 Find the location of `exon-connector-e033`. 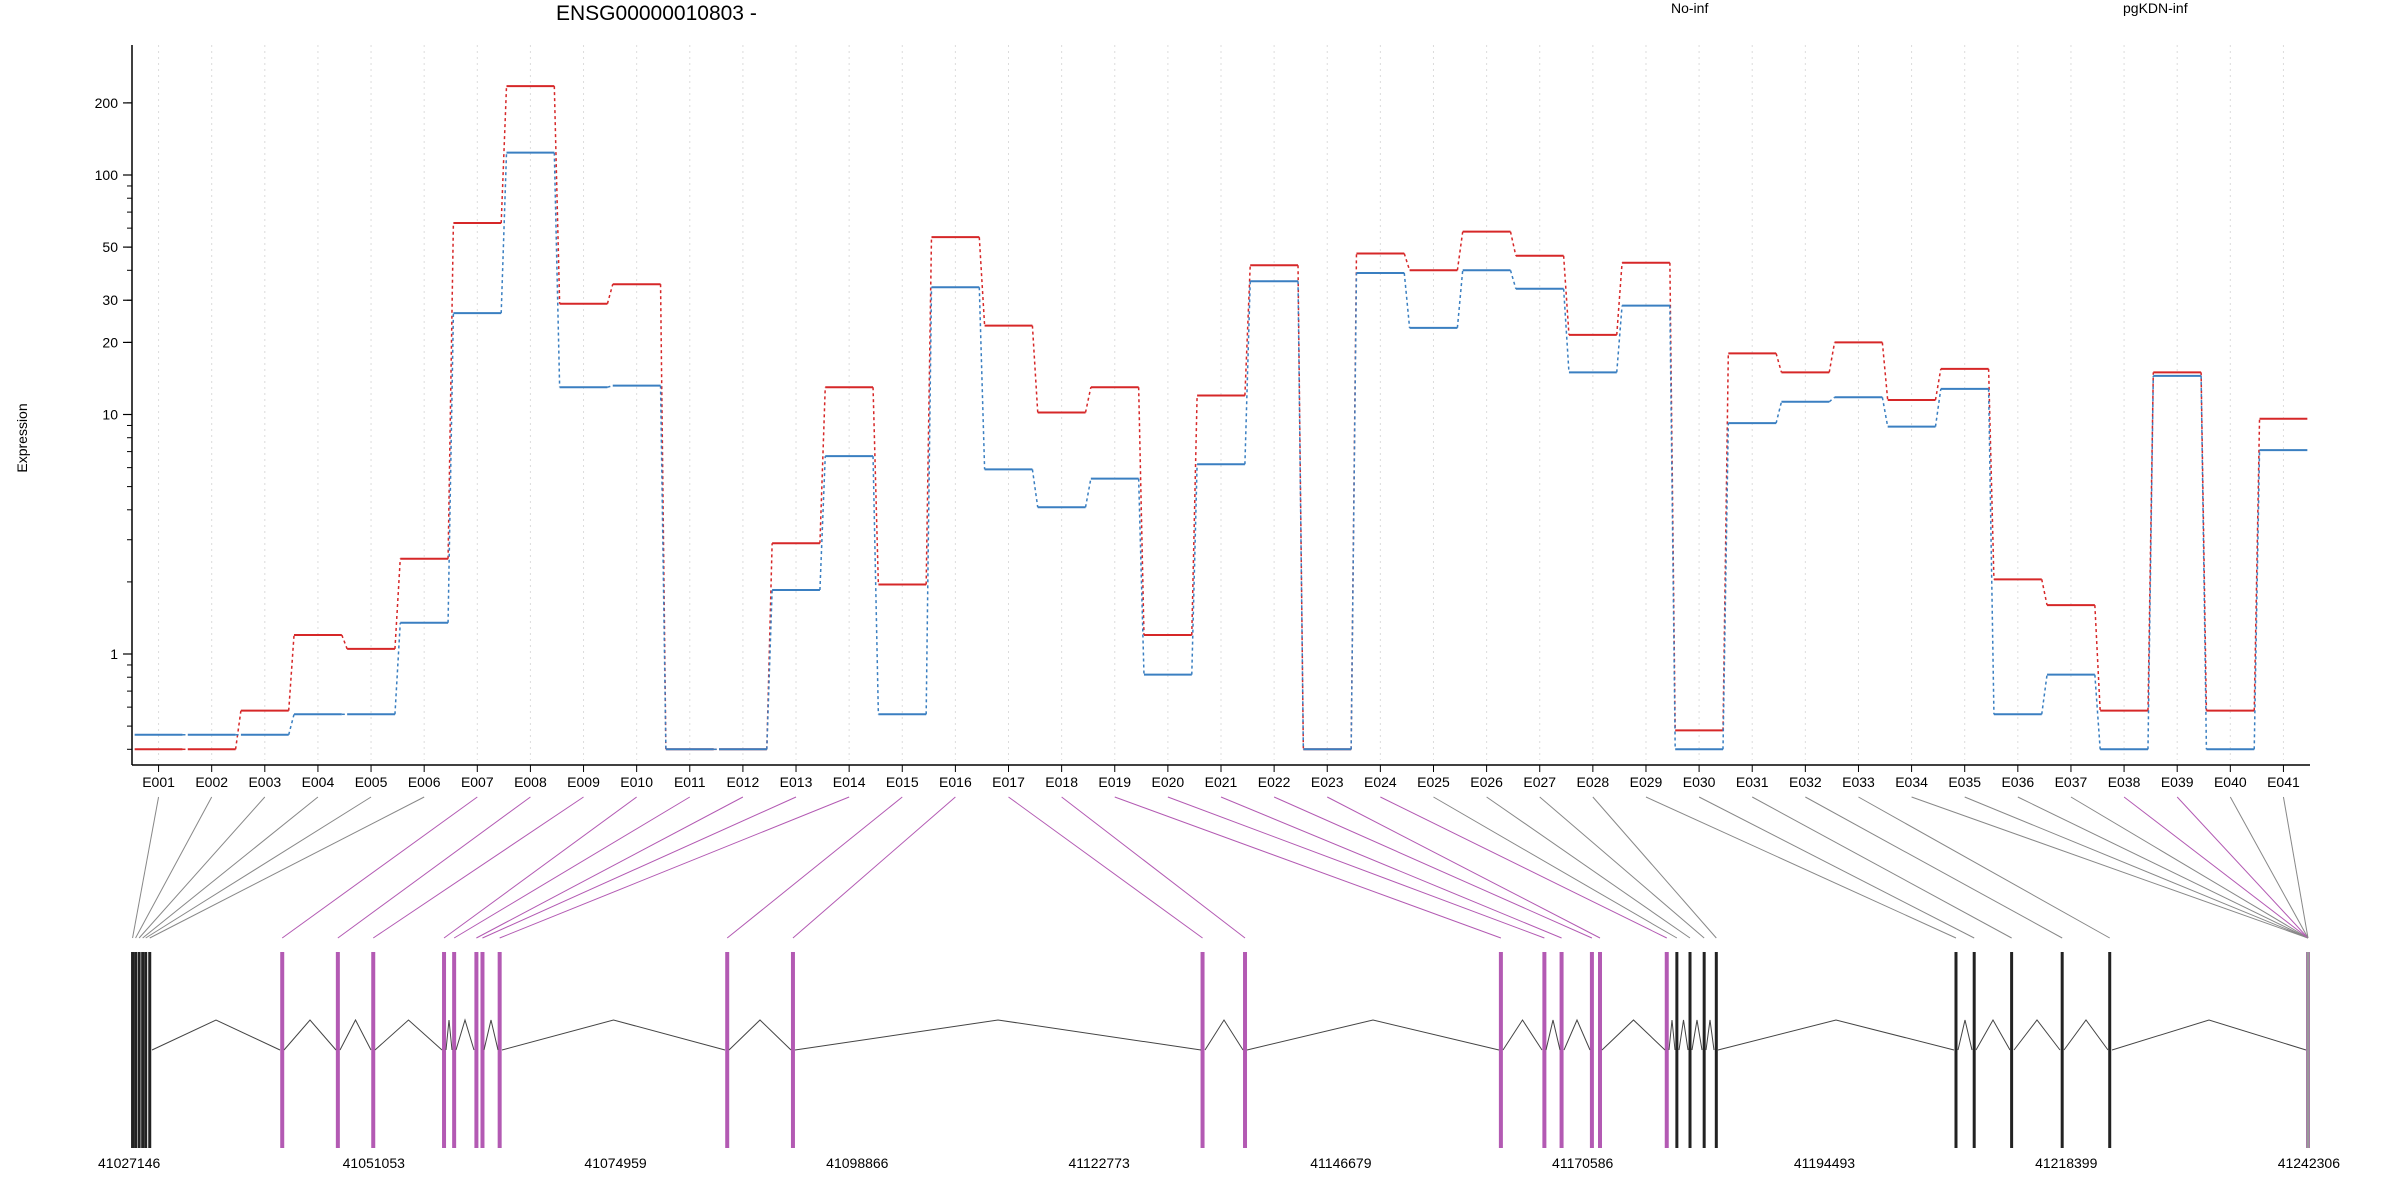

exon-connector-e033 is located at coordinates (1984, 867).